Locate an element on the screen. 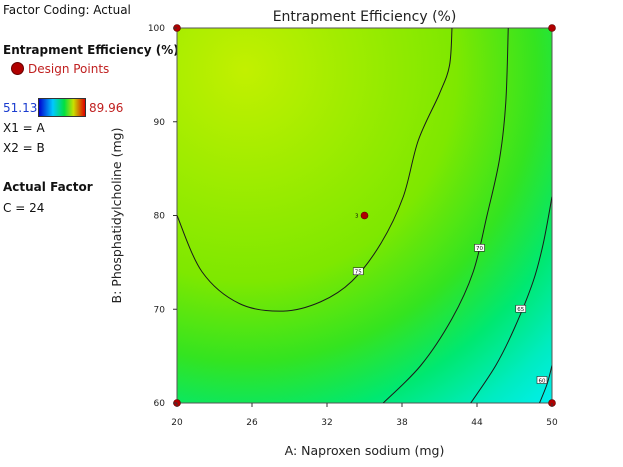 This screenshot has height=467, width=623. x1-mapping-label: X1 = A is located at coordinates (24, 128).